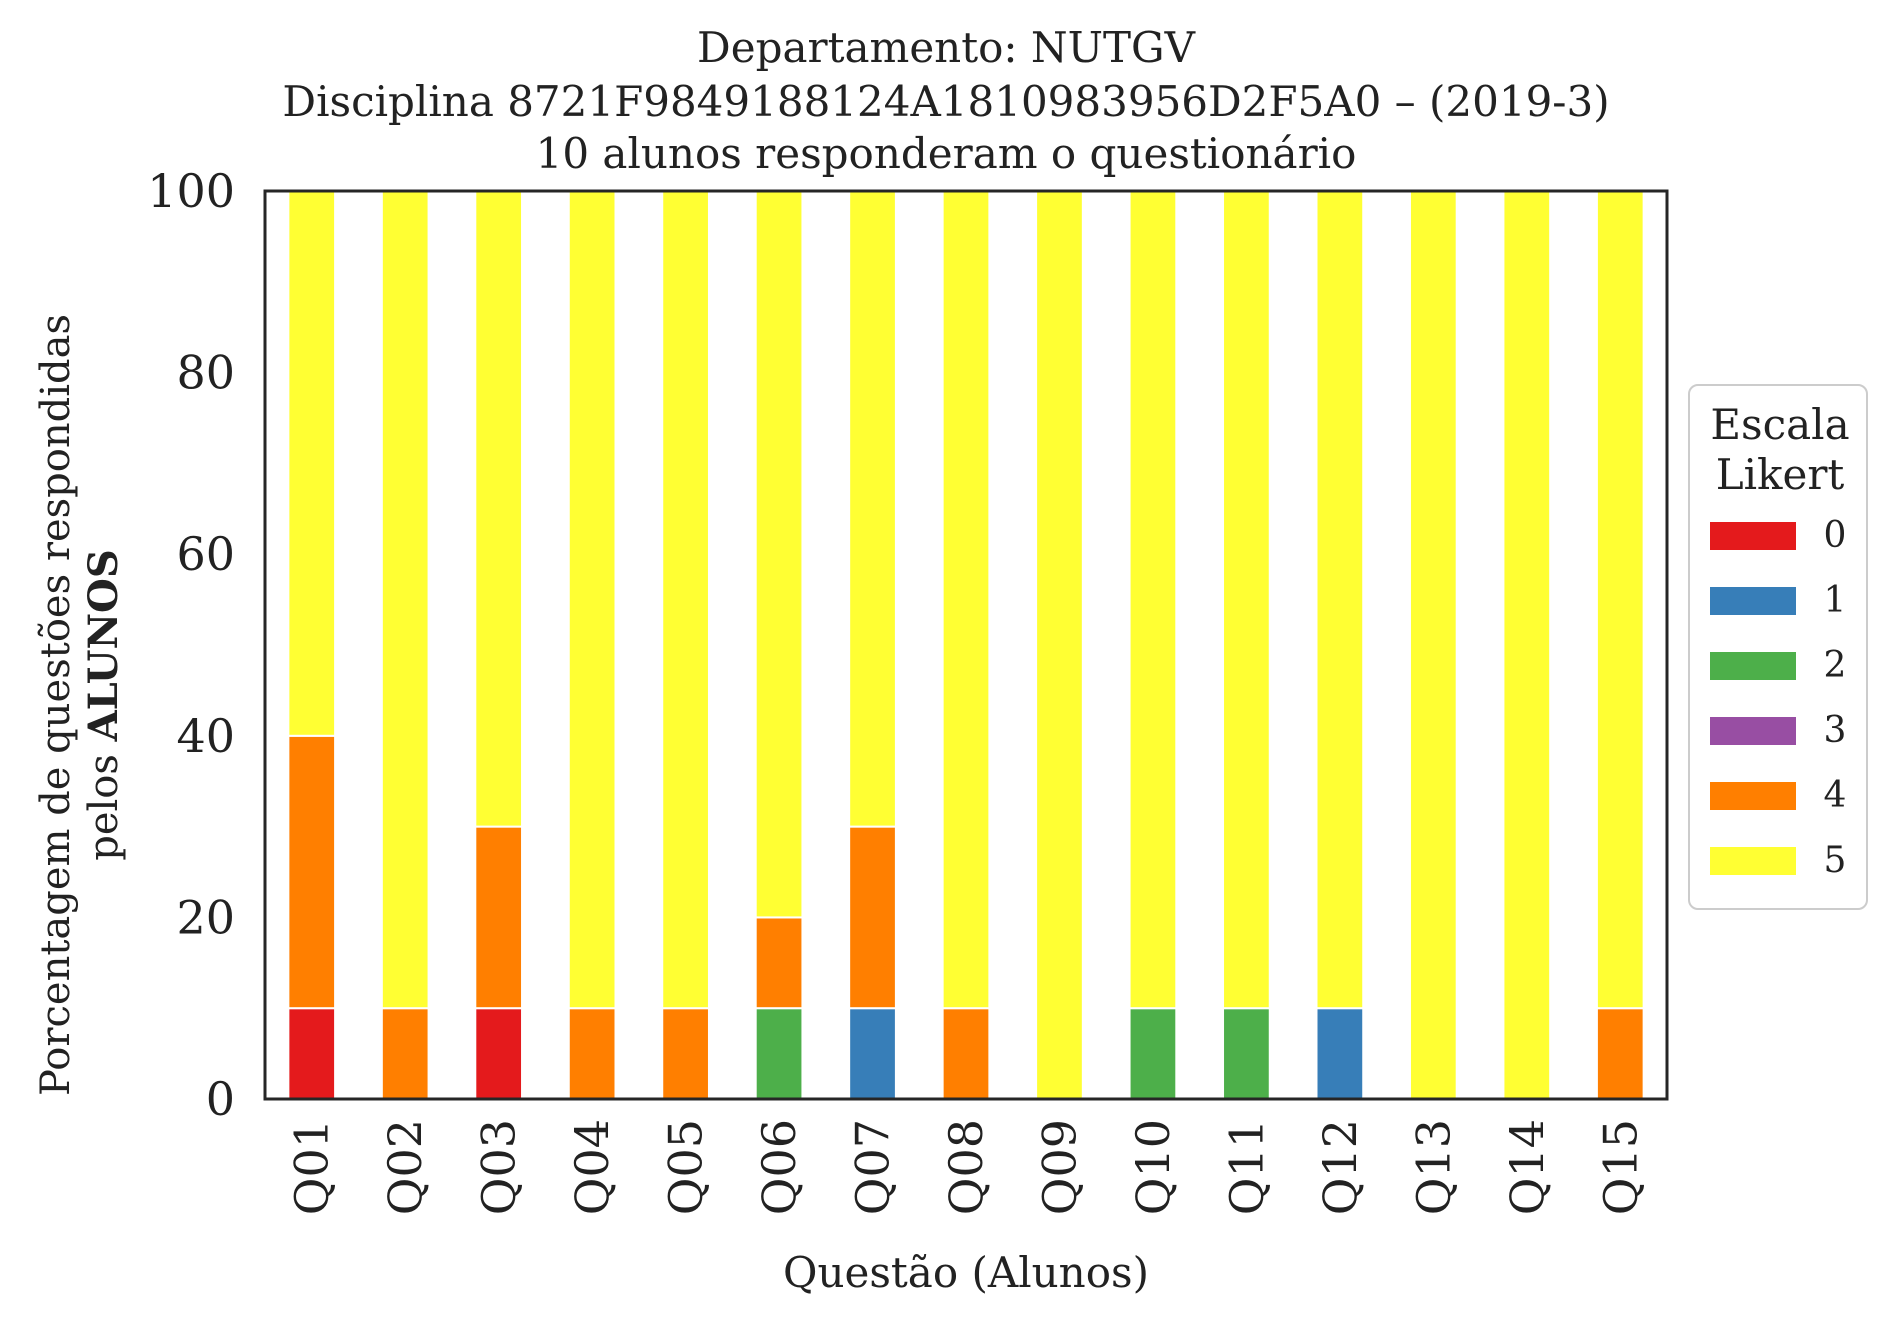 Image resolution: width=1892 pixels, height=1323 pixels. What do you see at coordinates (220, 1099) in the screenshot?
I see `y-tick-label: 0` at bounding box center [220, 1099].